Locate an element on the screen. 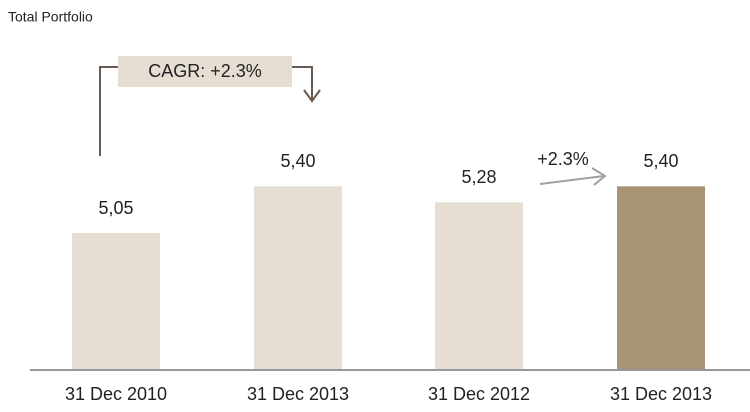 The image size is (750, 412). annotation: CAGR: +2.3% is located at coordinates (205, 71).